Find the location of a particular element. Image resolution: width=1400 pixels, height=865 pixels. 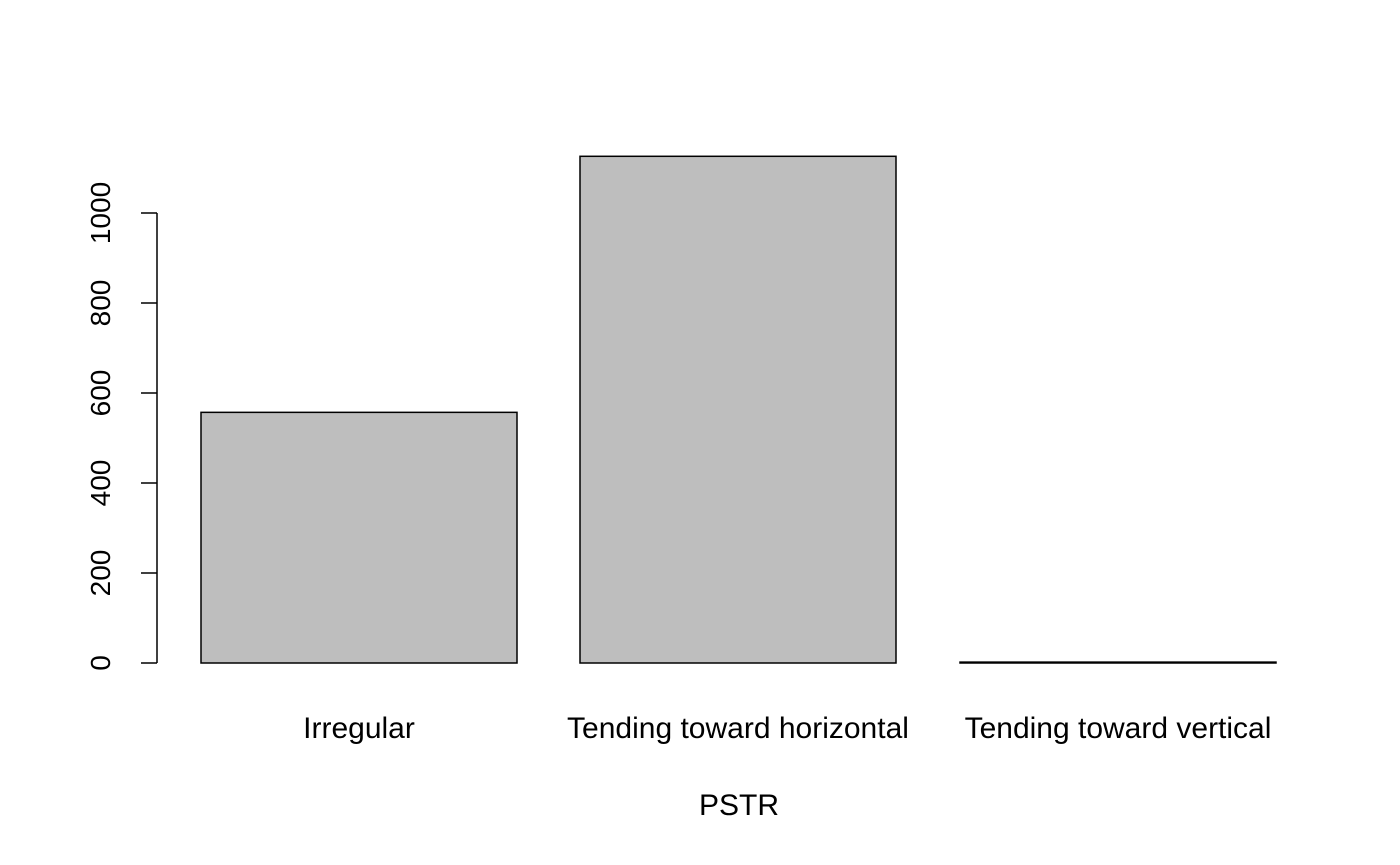

y-tick-label: 800 is located at coordinates (100, 303).